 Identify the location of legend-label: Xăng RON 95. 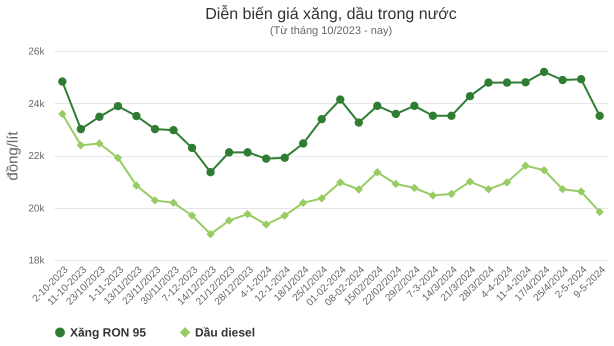
(108, 332).